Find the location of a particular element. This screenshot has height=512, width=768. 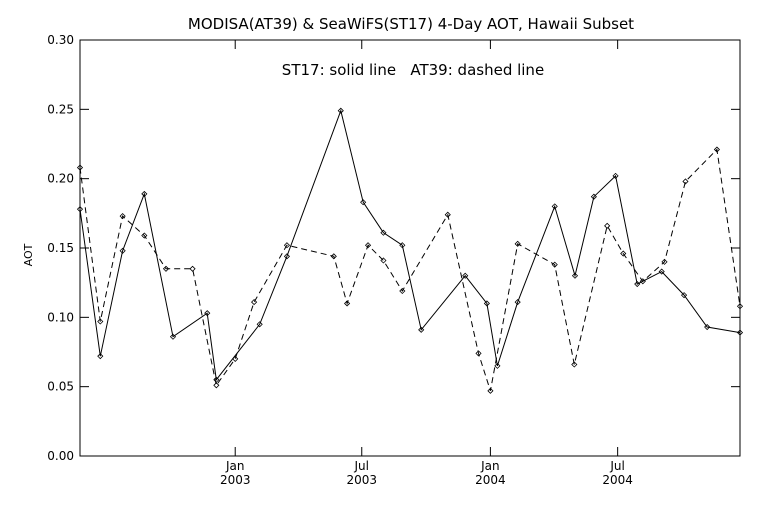

y-tick-label: 0.00 is located at coordinates (60, 456).